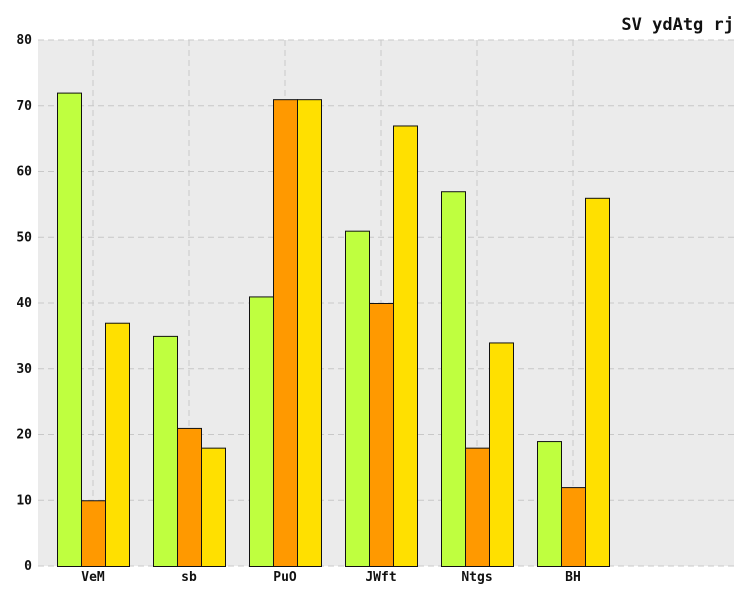 The height and width of the screenshot is (600, 750). I want to click on chart-title: SV ydAtg rj, so click(677, 25).